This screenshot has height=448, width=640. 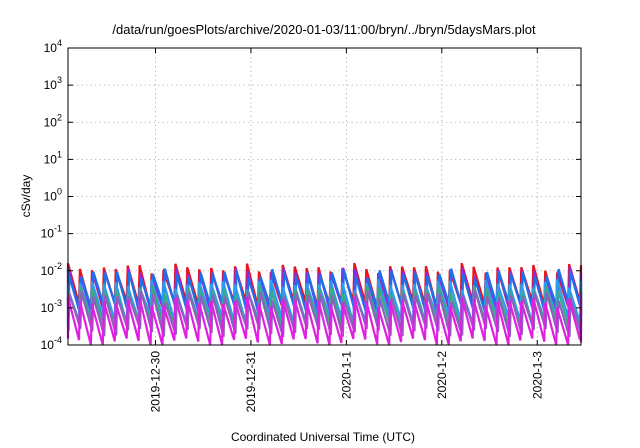 I want to click on x-tick-label: 2020-1-2, so click(x=442, y=375).